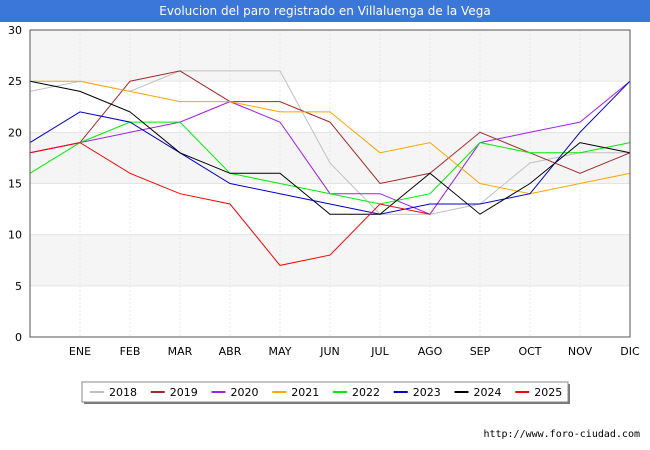 The image size is (650, 450). What do you see at coordinates (130, 351) in the screenshot?
I see `x-tick-label: FEB` at bounding box center [130, 351].